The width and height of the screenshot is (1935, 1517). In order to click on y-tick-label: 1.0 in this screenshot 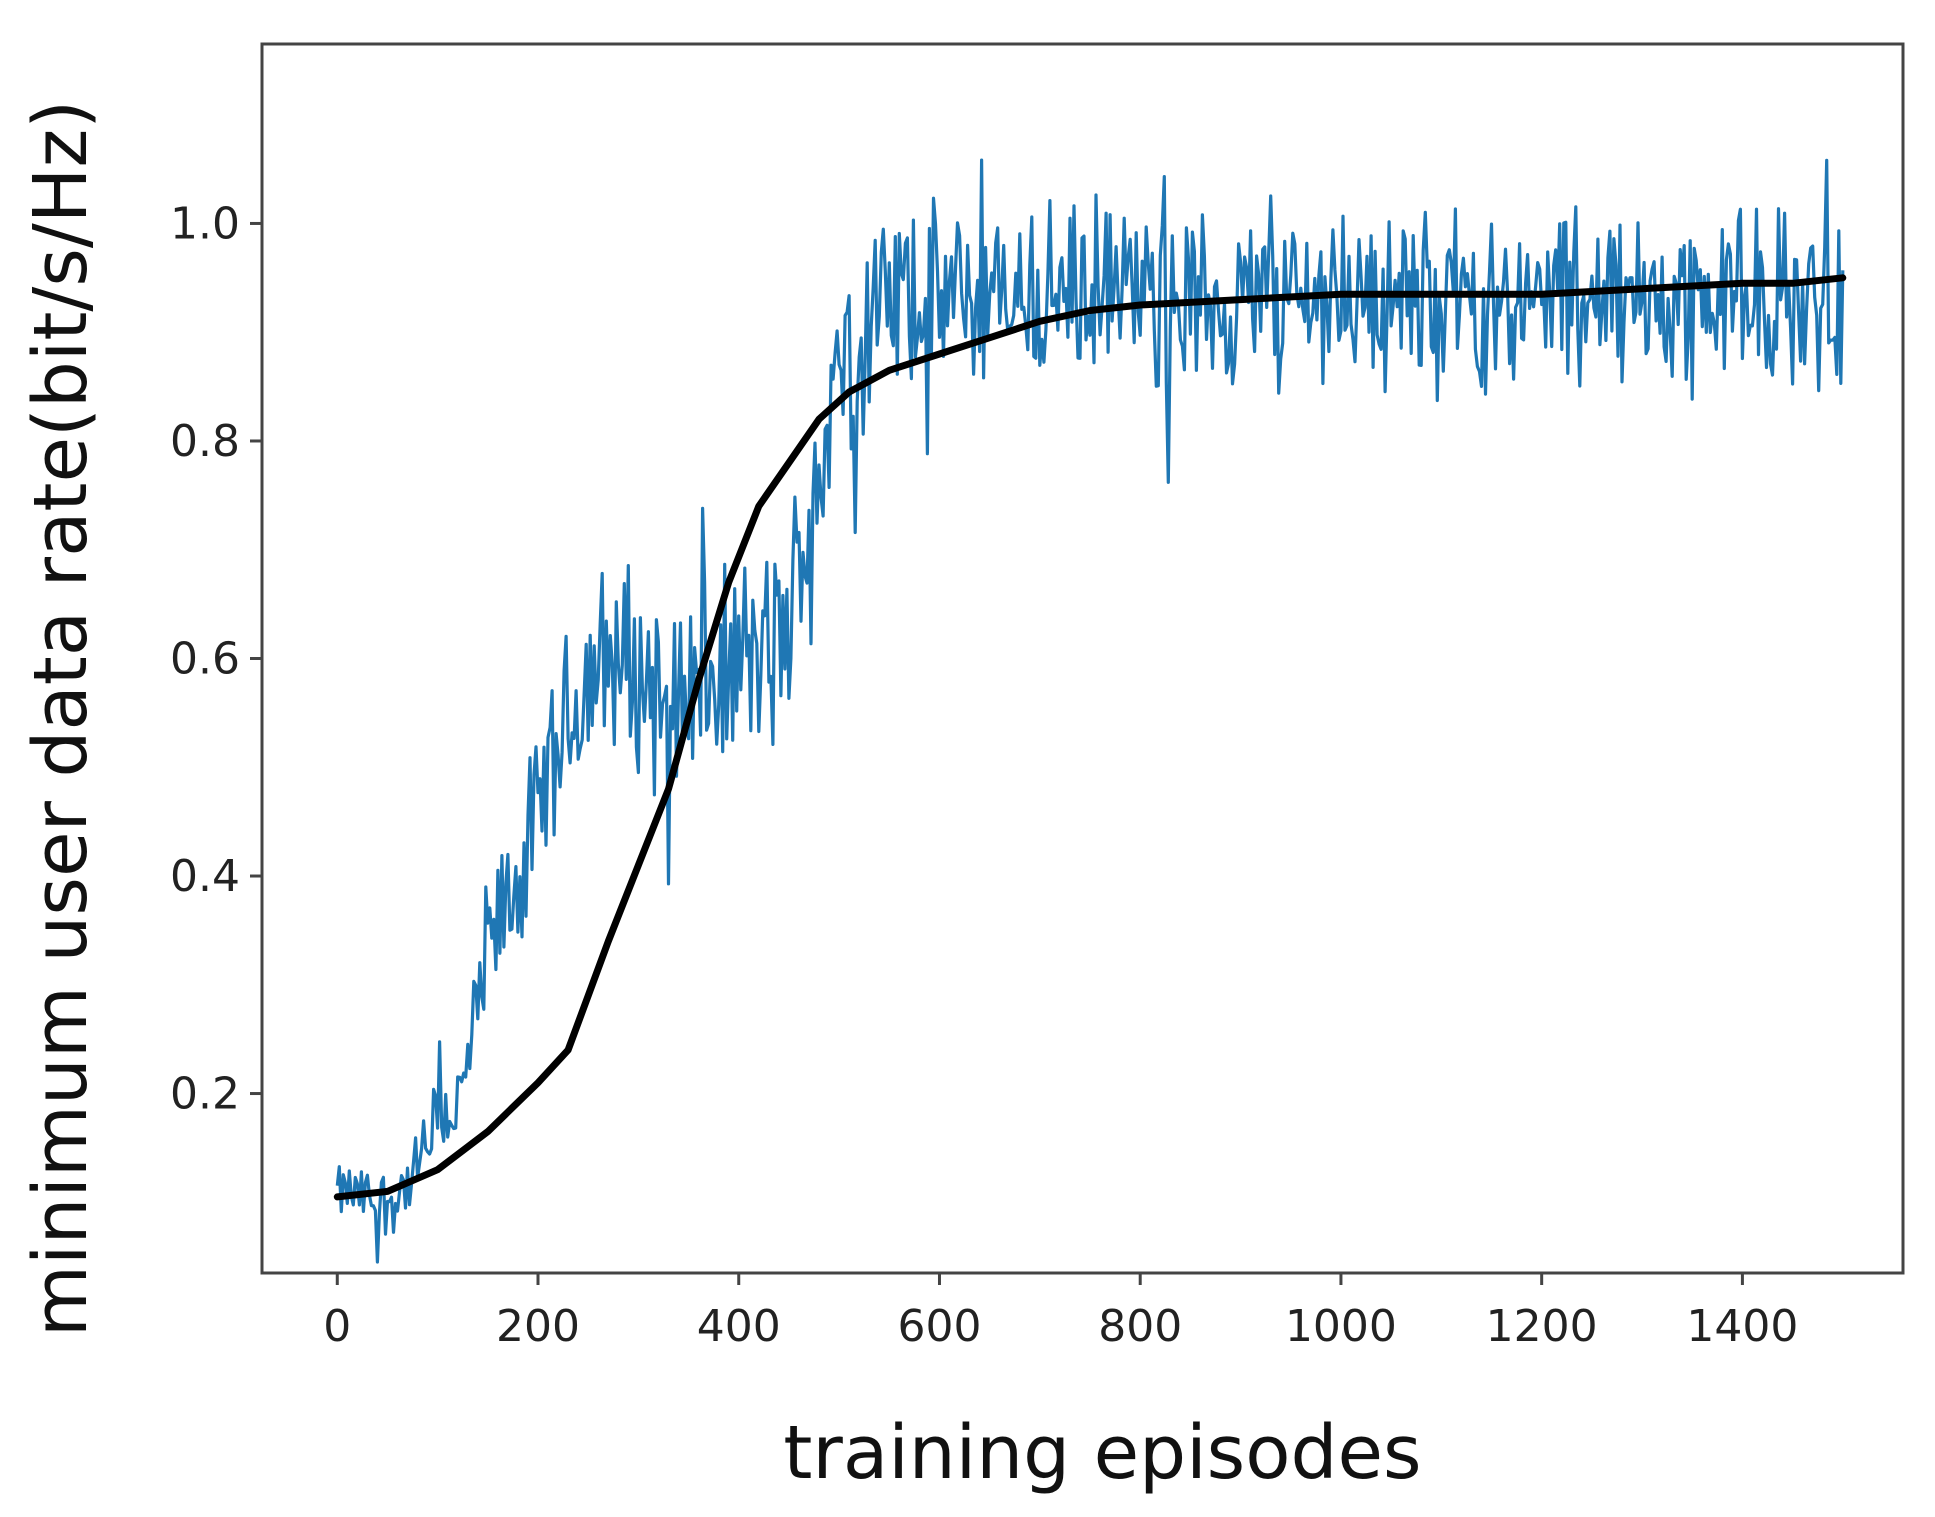, I will do `click(205, 223)`.